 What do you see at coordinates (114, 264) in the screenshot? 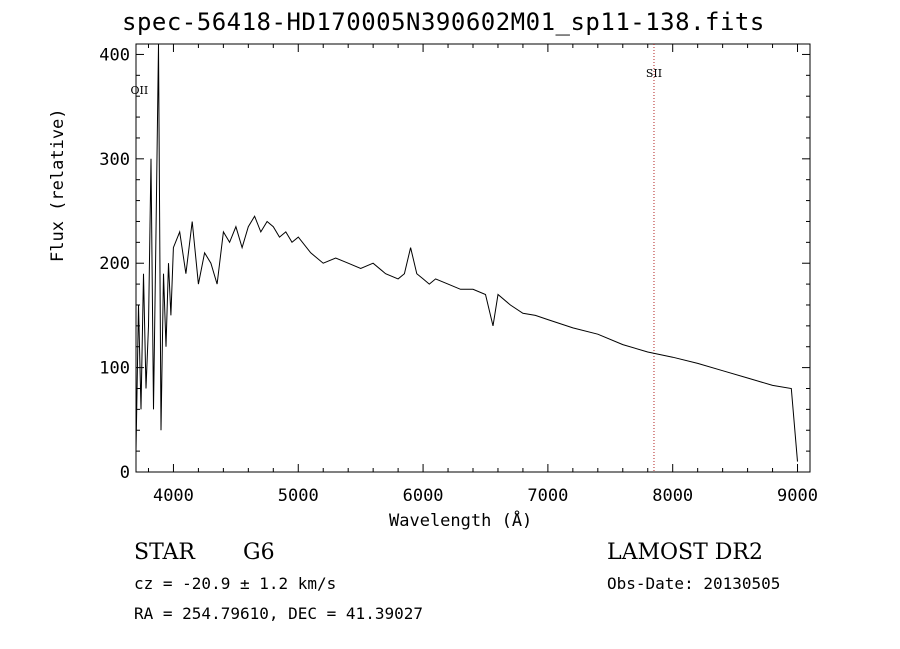
I see `y-tick-label: 200` at bounding box center [114, 264].